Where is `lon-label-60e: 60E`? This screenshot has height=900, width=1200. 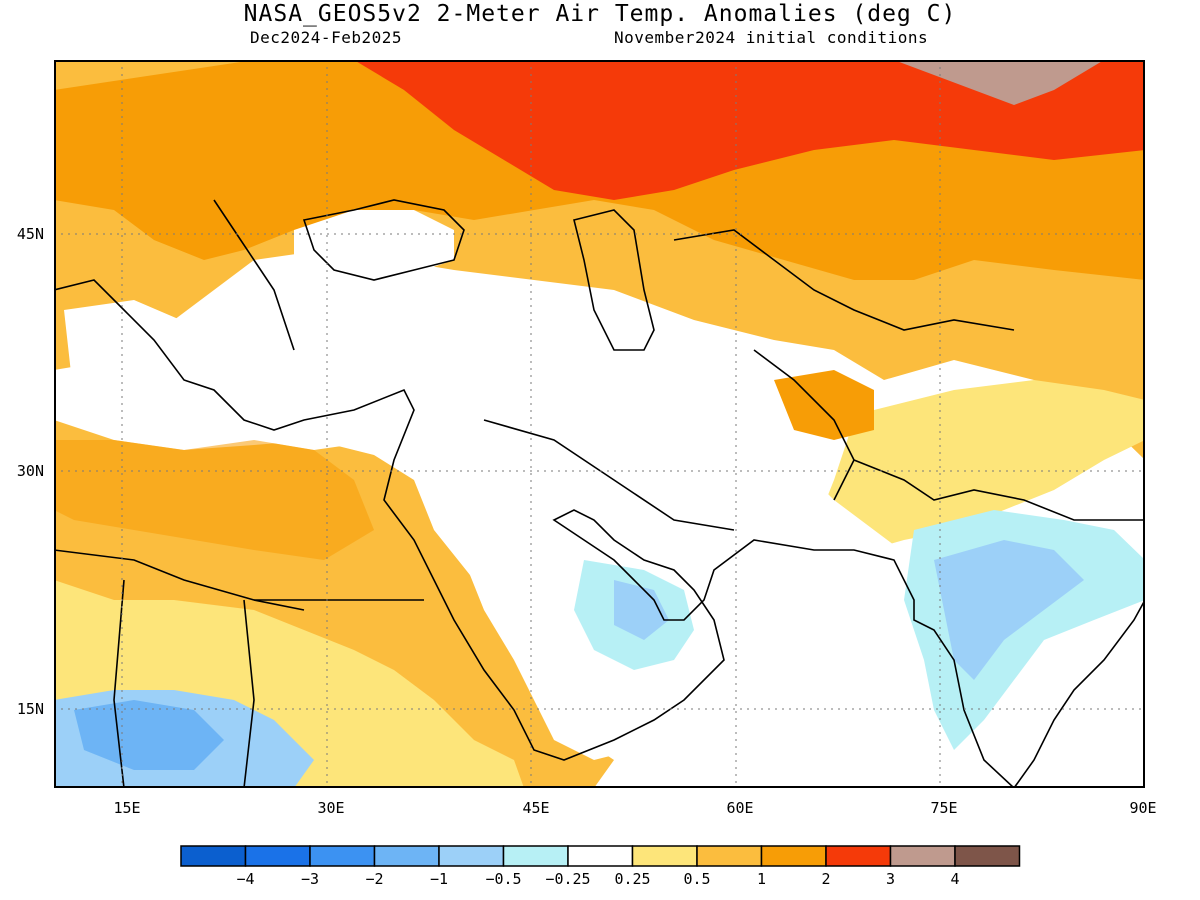 lon-label-60e: 60E is located at coordinates (740, 808).